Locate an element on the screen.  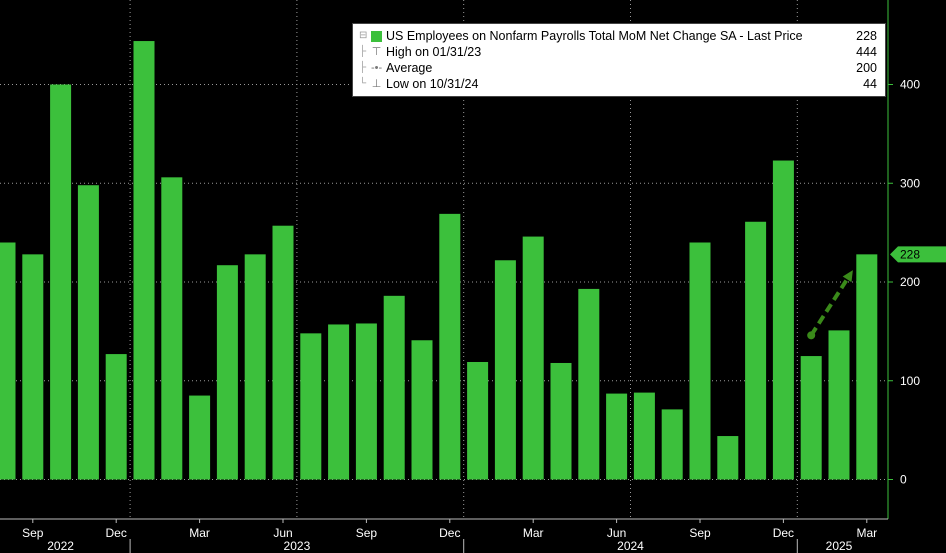
year-label: 2025 is located at coordinates (839, 546).